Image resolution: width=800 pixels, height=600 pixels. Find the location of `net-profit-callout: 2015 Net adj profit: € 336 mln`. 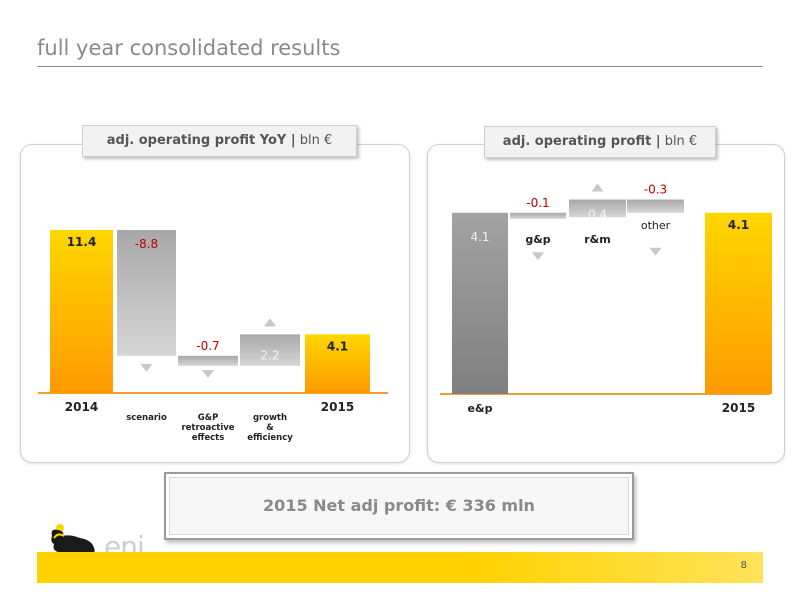

net-profit-callout: 2015 Net adj profit: € 336 mln is located at coordinates (399, 506).